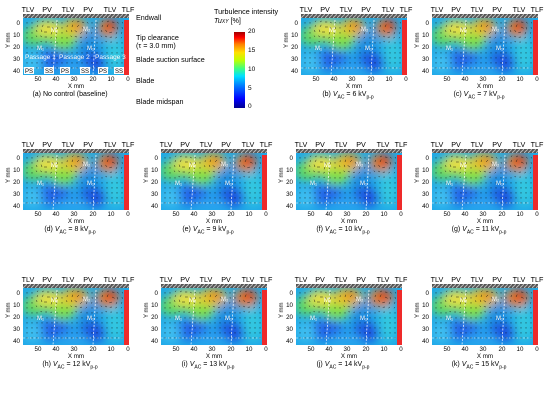 The width and height of the screenshot is (550, 410). What do you see at coordinates (128, 349) in the screenshot?
I see `x-tick: 0` at bounding box center [128, 349].